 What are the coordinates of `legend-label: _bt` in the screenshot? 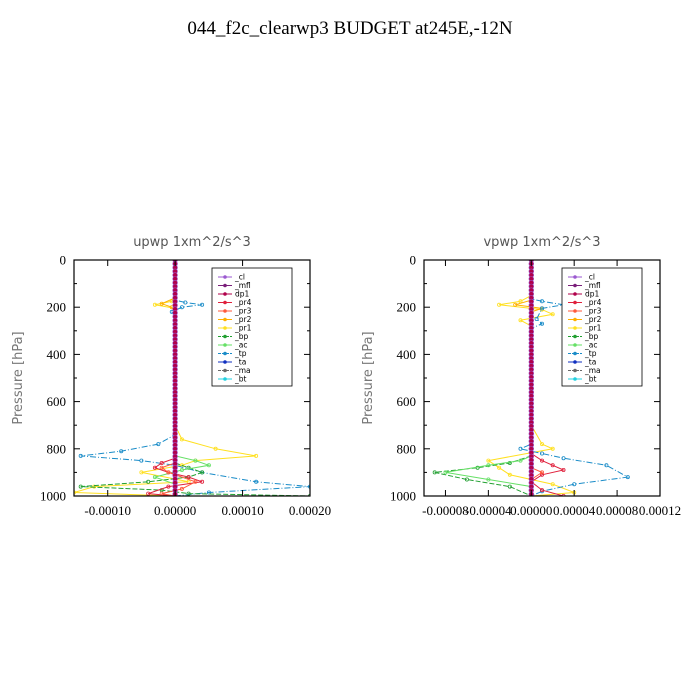 It's located at (590, 379).